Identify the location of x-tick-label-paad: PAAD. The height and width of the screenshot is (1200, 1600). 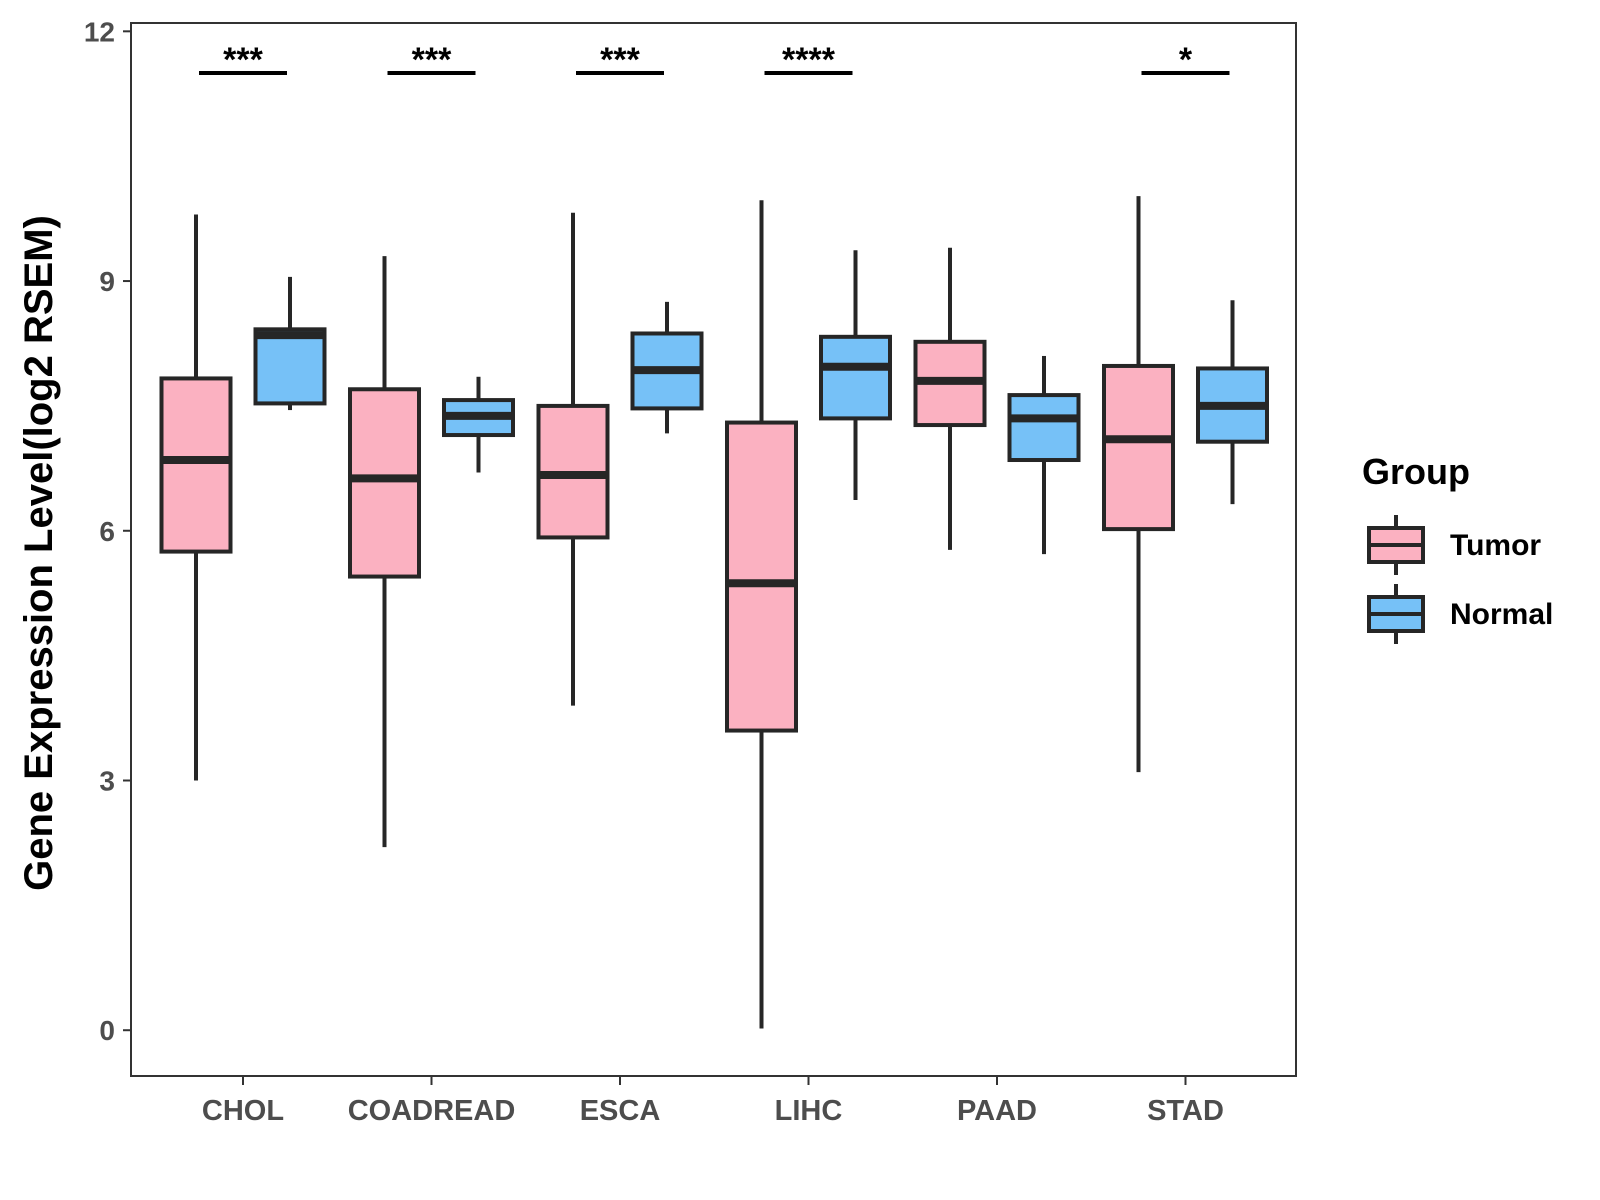
(997, 1111).